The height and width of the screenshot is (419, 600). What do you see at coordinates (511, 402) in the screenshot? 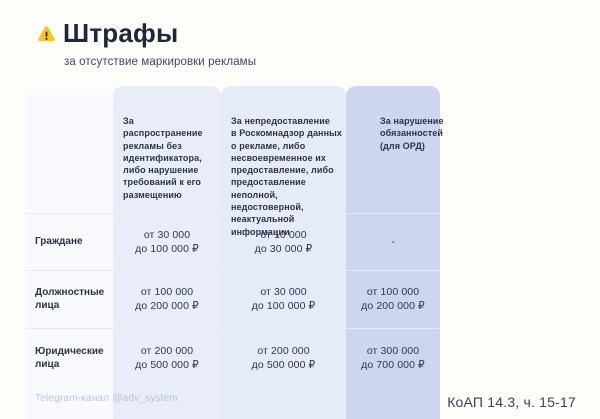
I see `law-reference: КоАП 14.3, ч. 15-17` at bounding box center [511, 402].